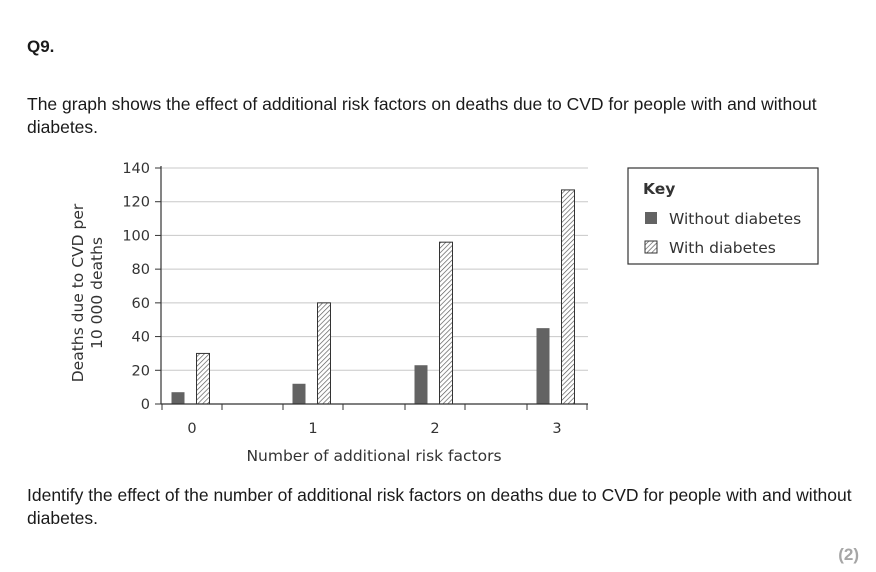 Image resolution: width=876 pixels, height=572 pixels. I want to click on legend-swatch-with-diabetes, so click(651, 247).